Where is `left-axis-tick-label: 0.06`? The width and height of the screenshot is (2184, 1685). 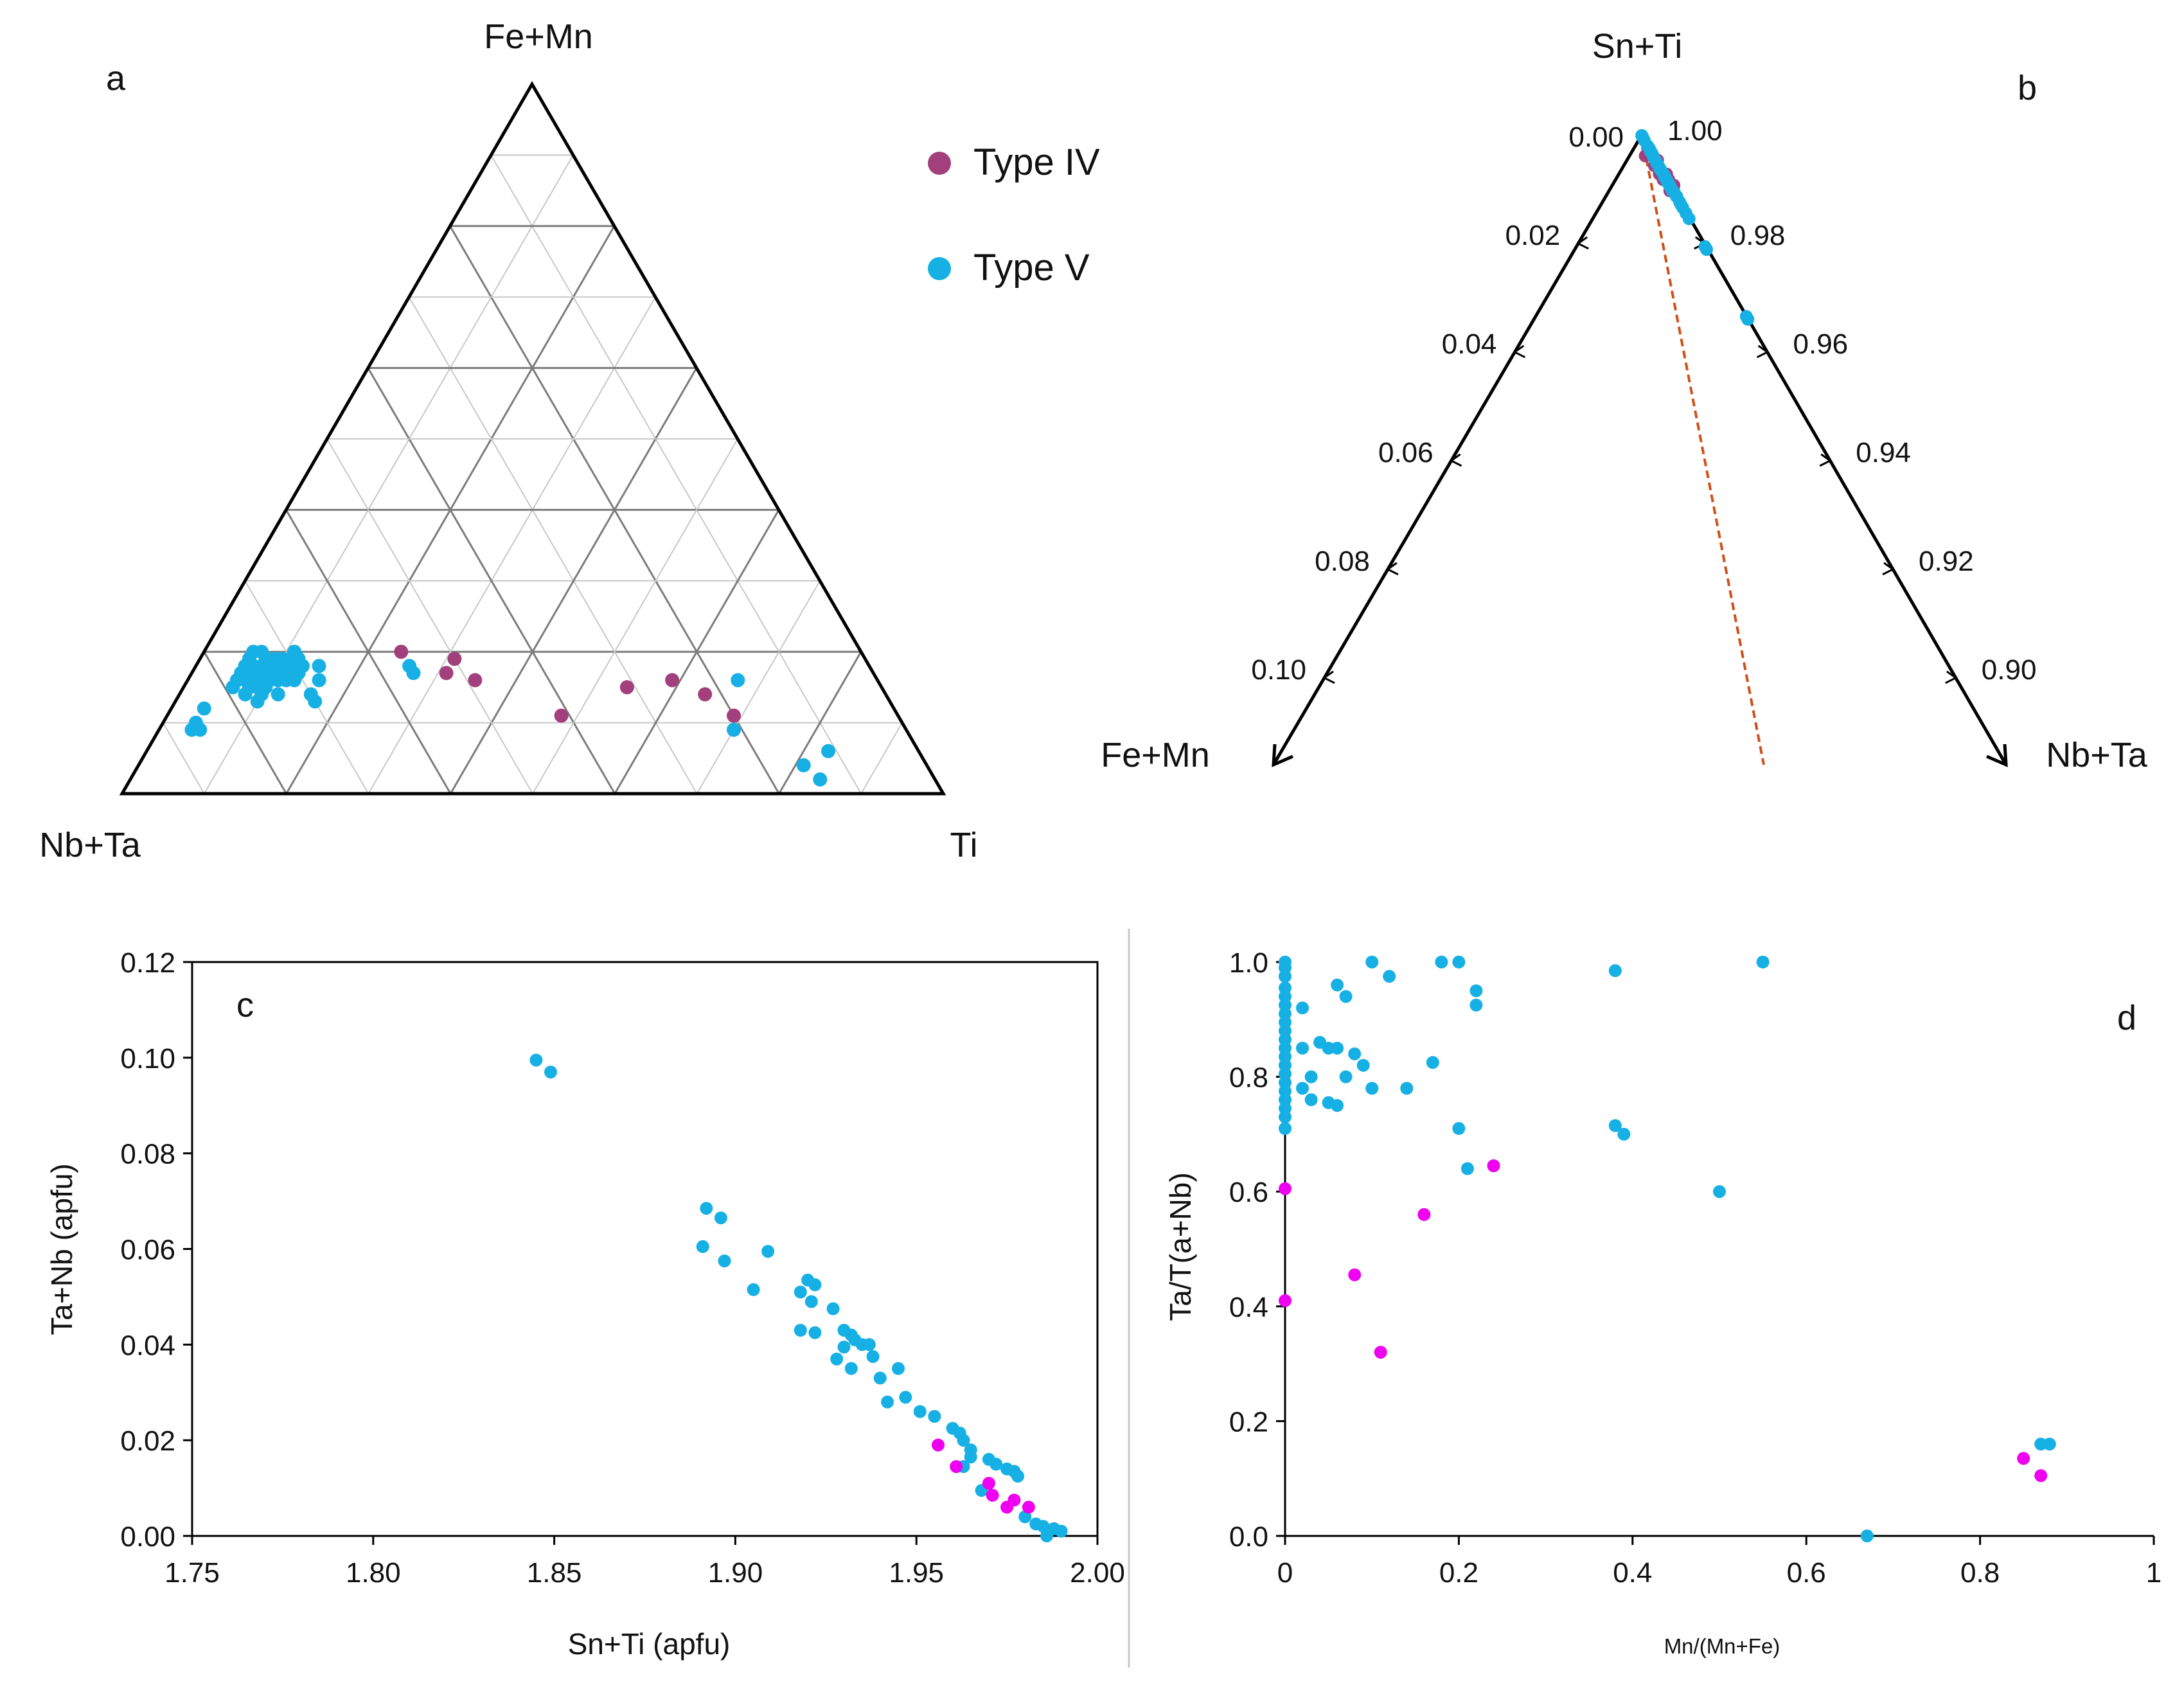
left-axis-tick-label: 0.06 is located at coordinates (1406, 452).